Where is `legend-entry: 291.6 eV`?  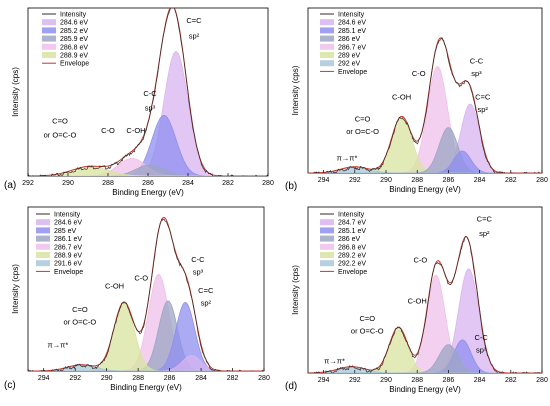
legend-entry: 291.6 eV is located at coordinates (68, 264).